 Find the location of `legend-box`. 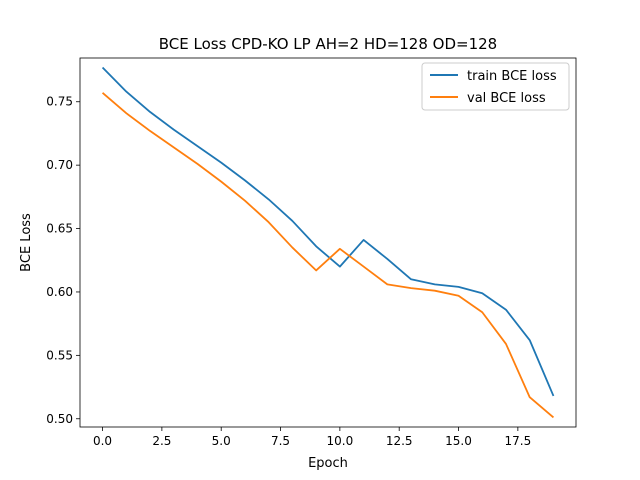

legend-box is located at coordinates (495, 86).